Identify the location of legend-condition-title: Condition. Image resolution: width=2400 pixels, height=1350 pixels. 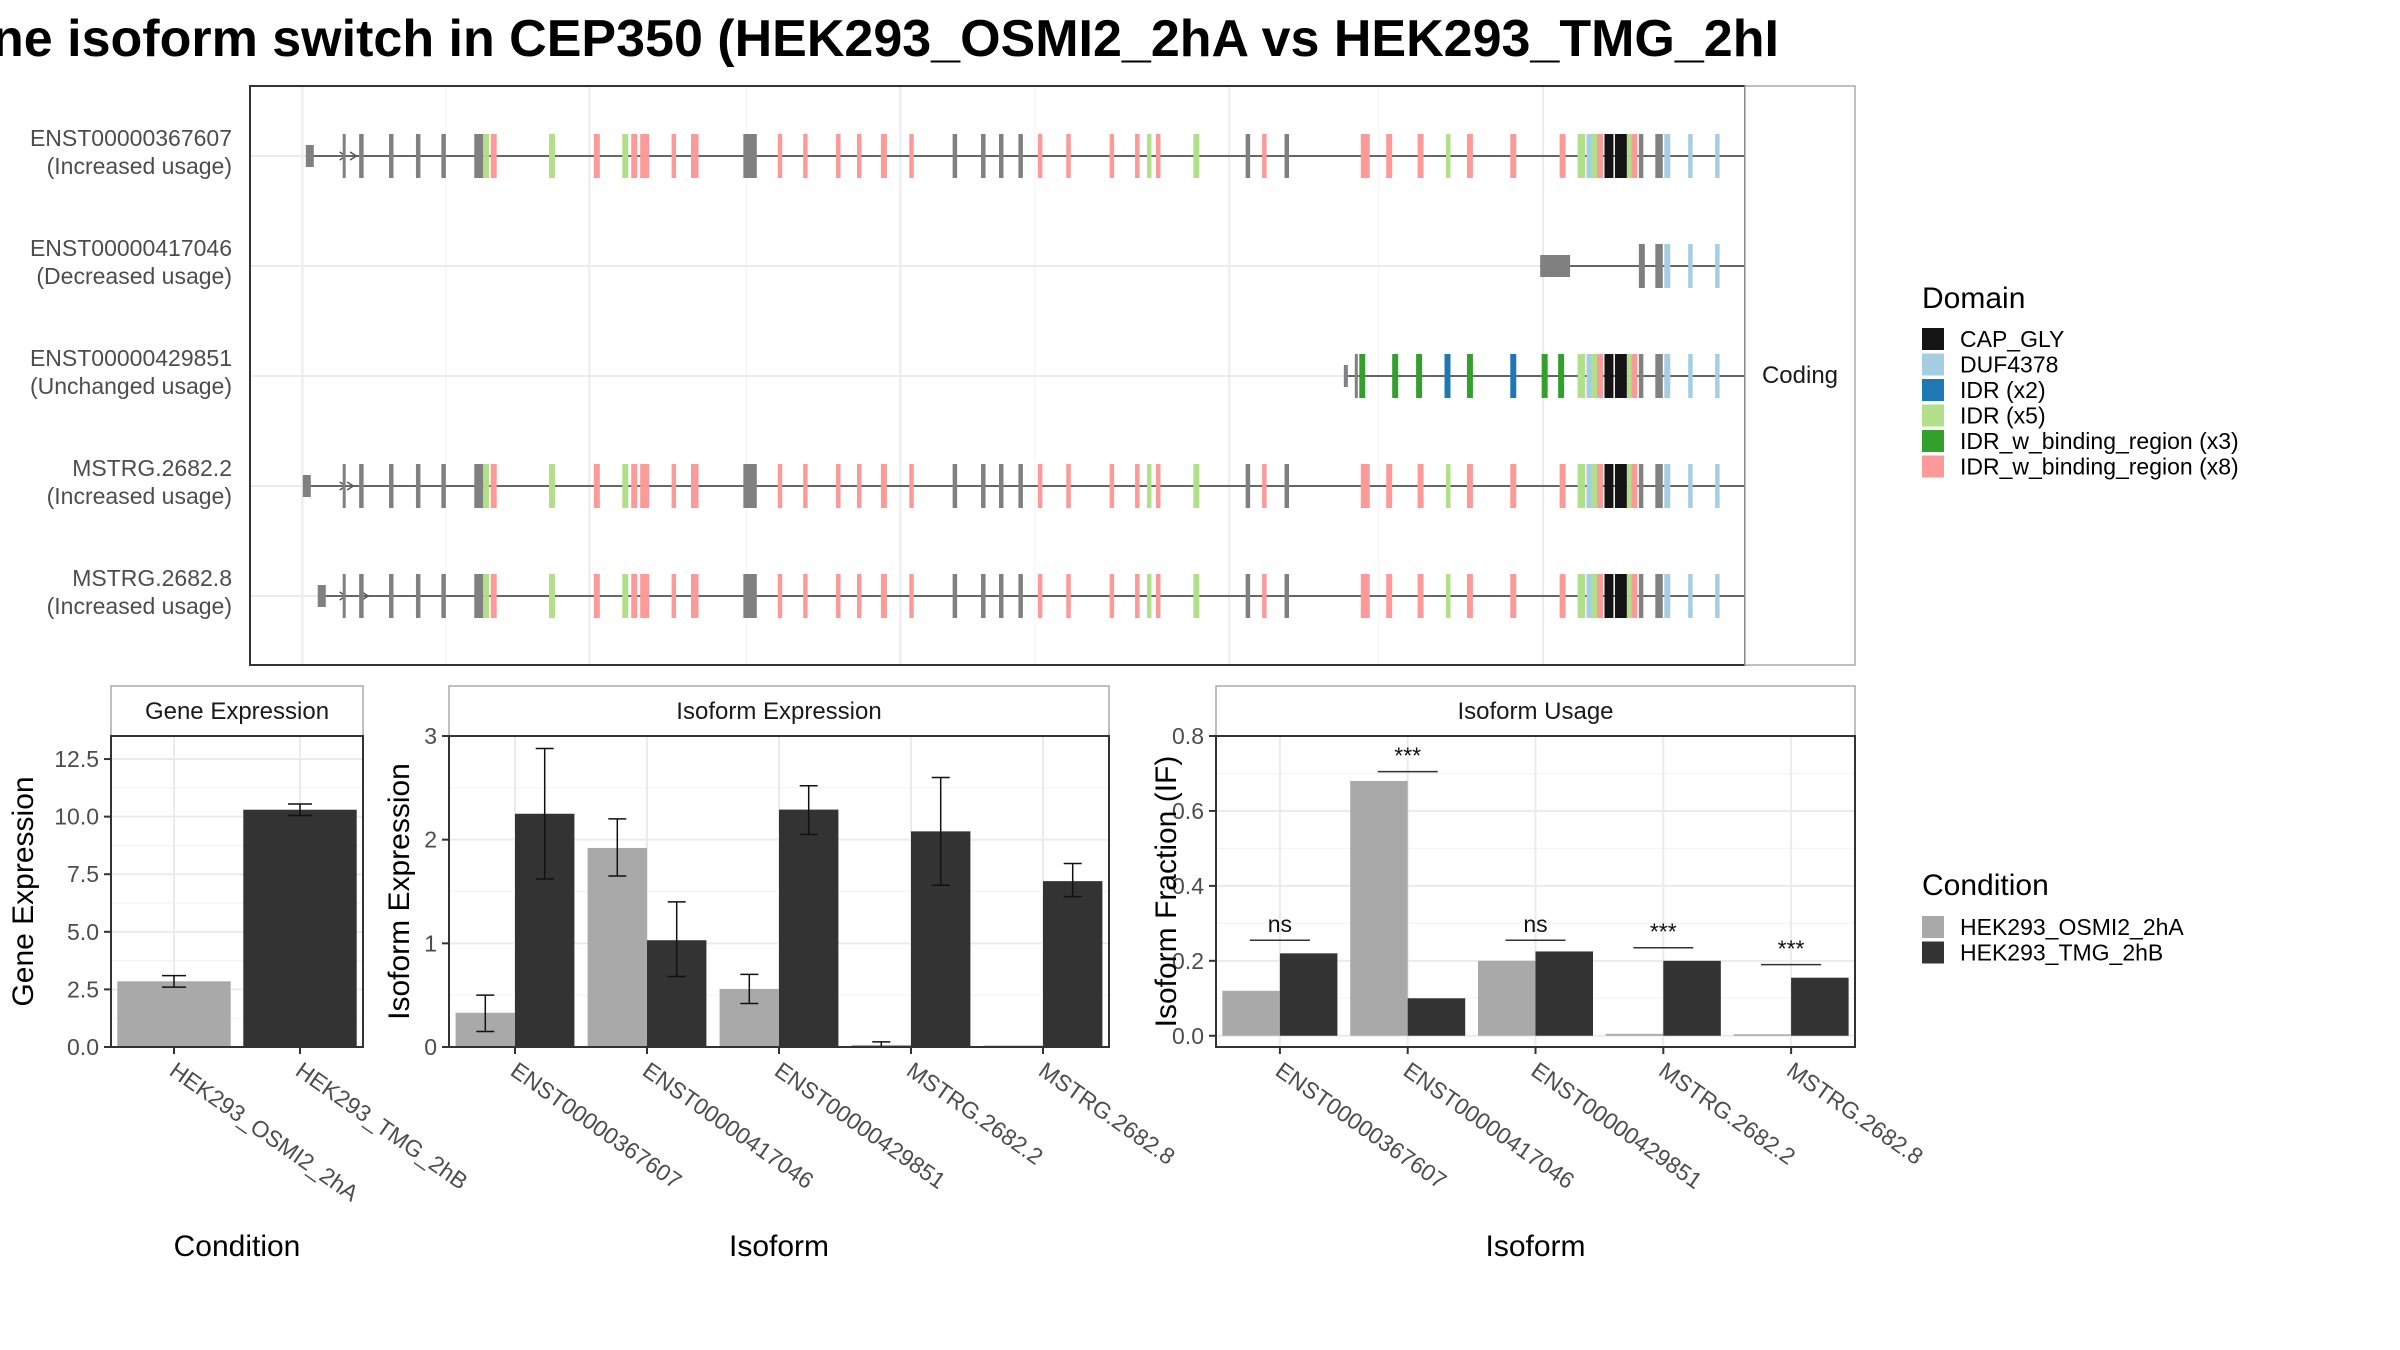
(1985, 885).